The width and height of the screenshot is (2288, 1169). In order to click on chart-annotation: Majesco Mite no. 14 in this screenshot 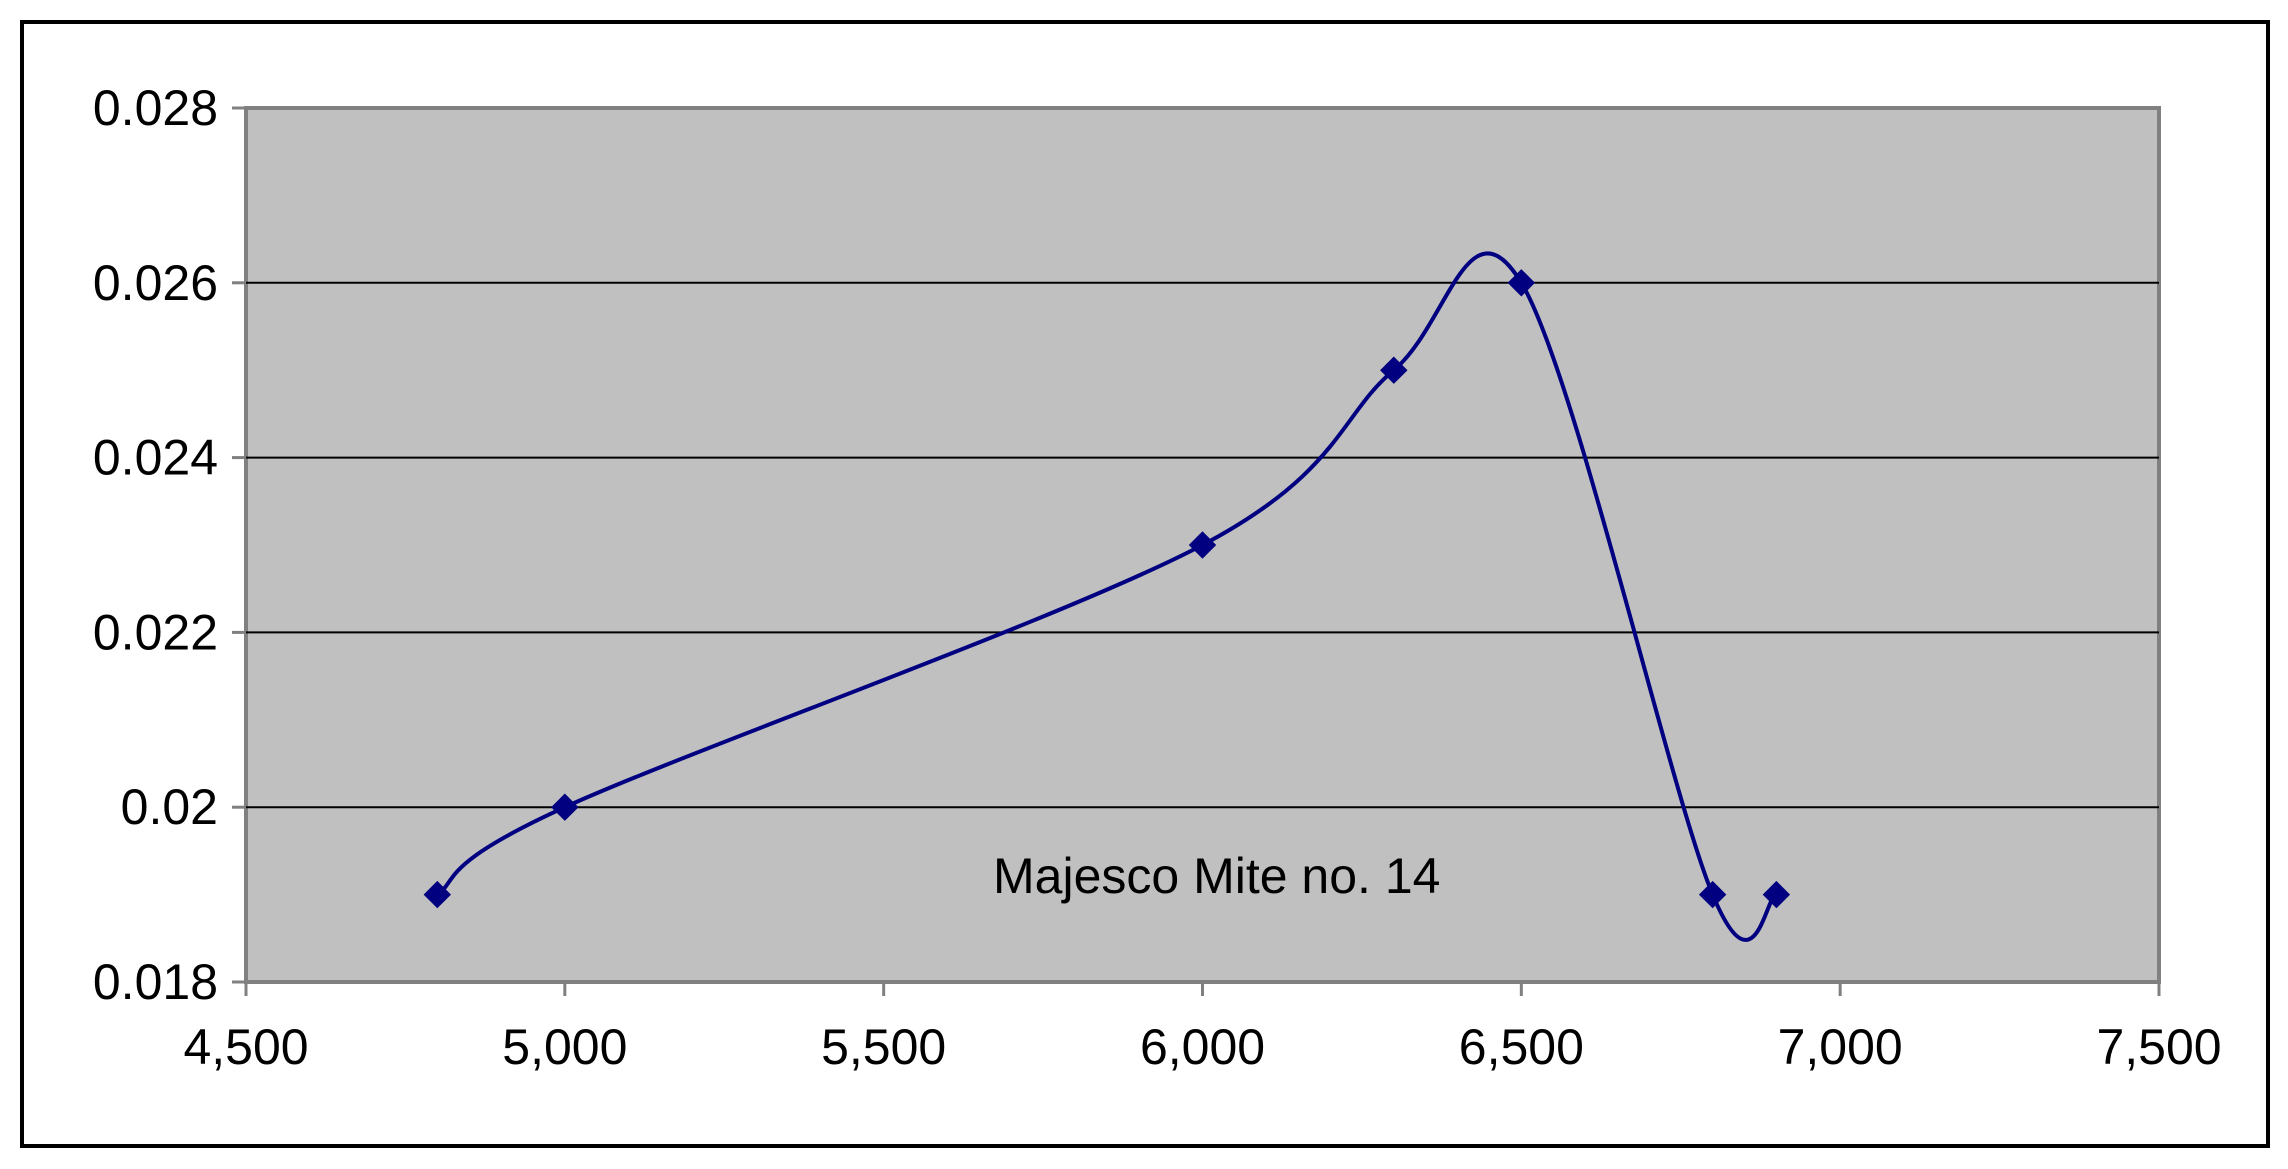, I will do `click(1216, 876)`.